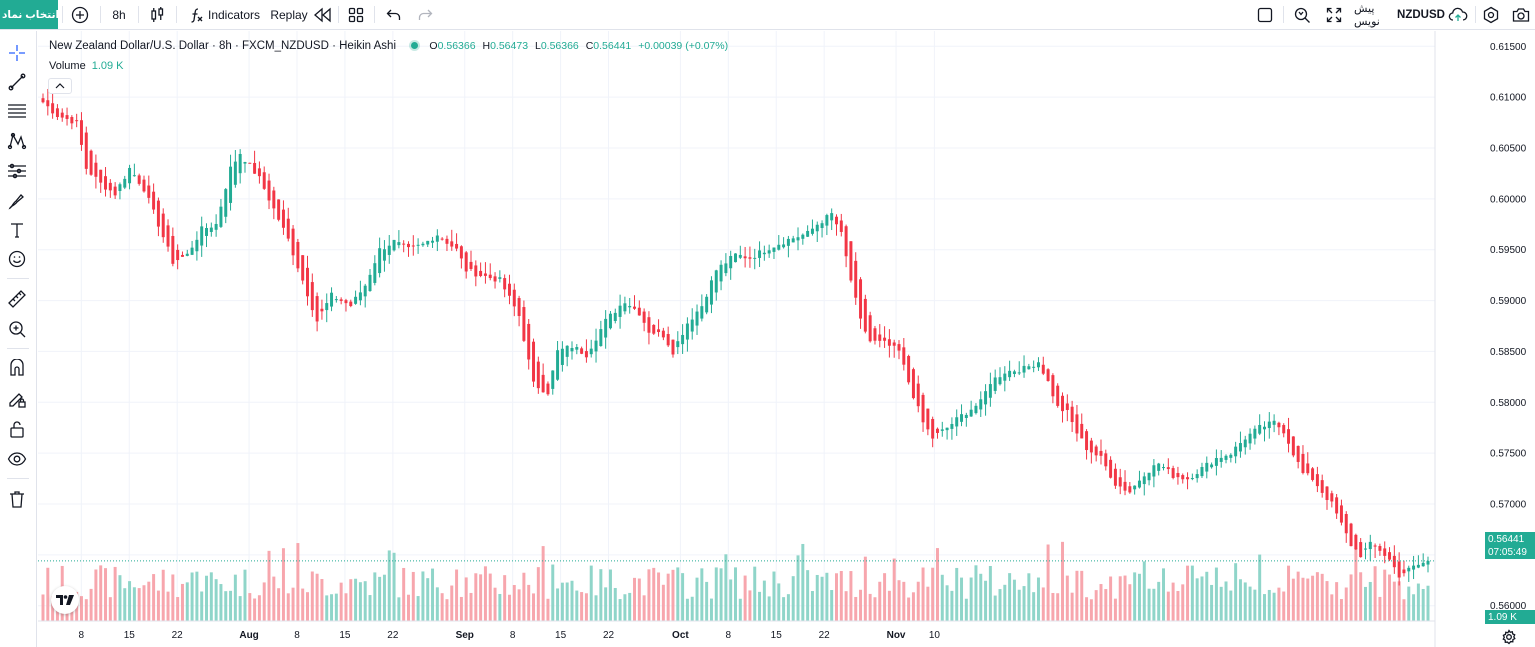 The image size is (1535, 647). Describe the element at coordinates (17, 171) in the screenshot. I see `projection-icon` at that location.